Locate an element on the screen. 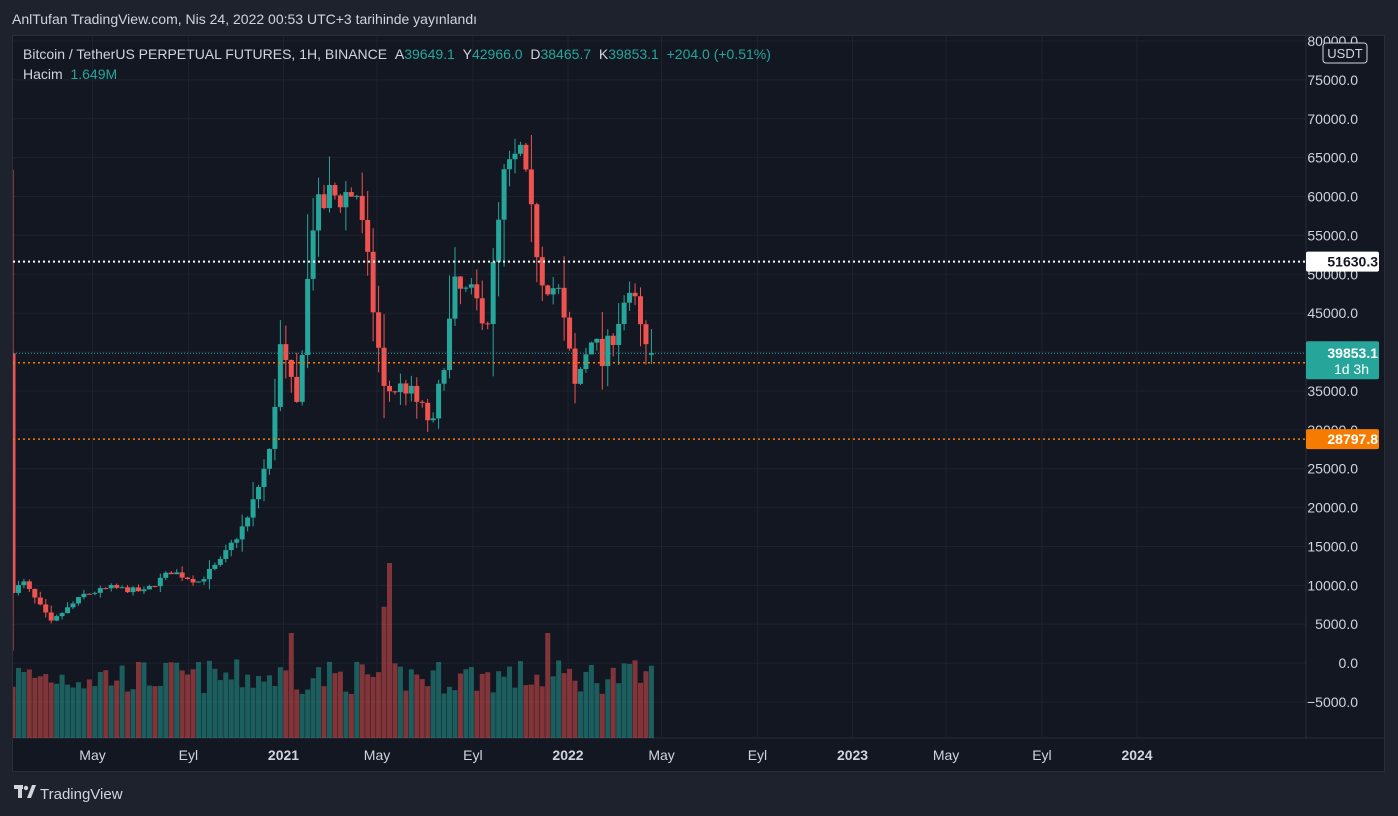 The height and width of the screenshot is (816, 1398). legend-volume-label: Hacim is located at coordinates (43, 74).